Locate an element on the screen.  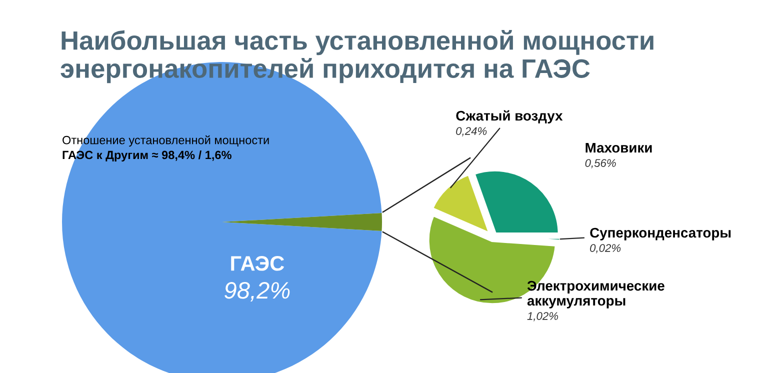
slice-label: ГАЭС is located at coordinates (257, 263).